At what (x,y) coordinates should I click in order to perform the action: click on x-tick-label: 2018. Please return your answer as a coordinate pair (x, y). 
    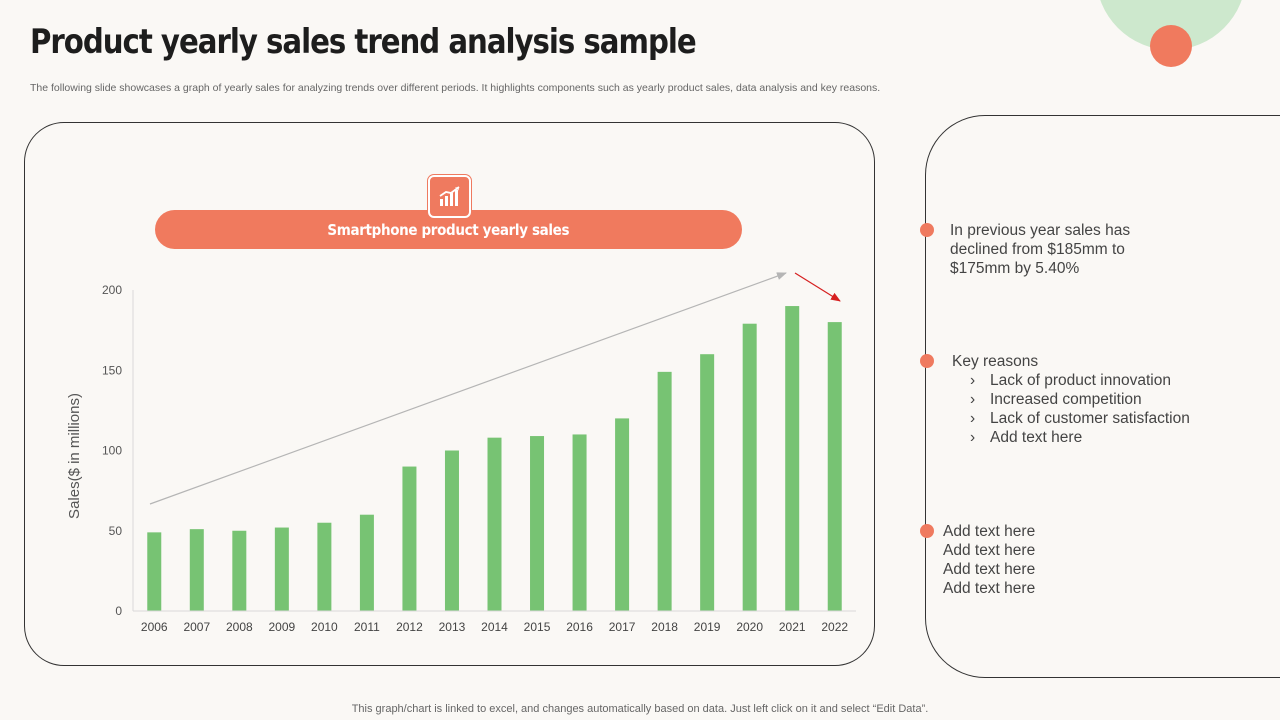
    Looking at the image, I should click on (664, 627).